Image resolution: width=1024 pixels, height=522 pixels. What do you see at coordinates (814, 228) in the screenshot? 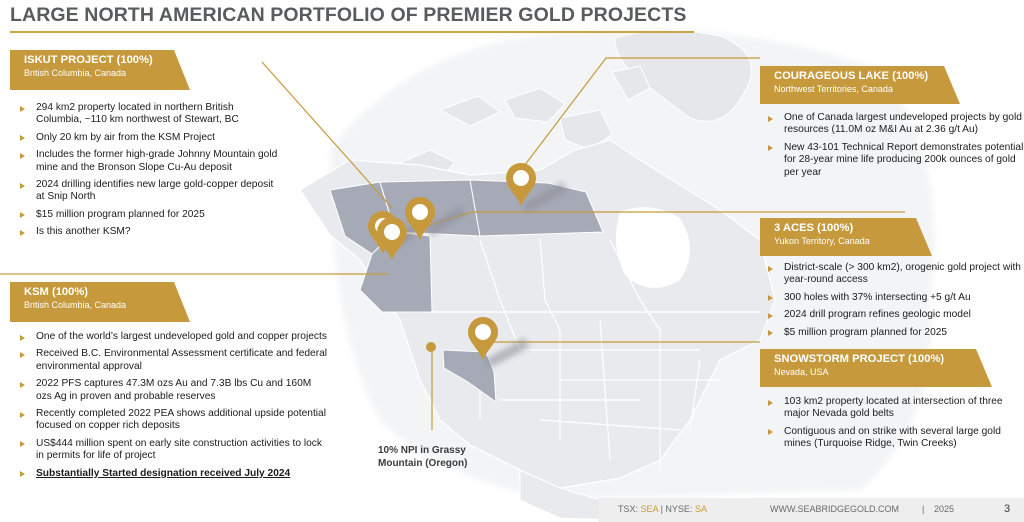
I see `three-aces-name: 3 ACES (100%)` at bounding box center [814, 228].